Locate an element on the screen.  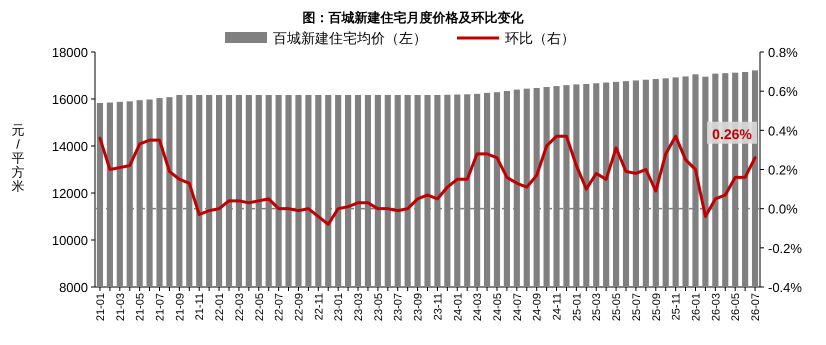
y-tick-label: 10000 is located at coordinates (70, 240).